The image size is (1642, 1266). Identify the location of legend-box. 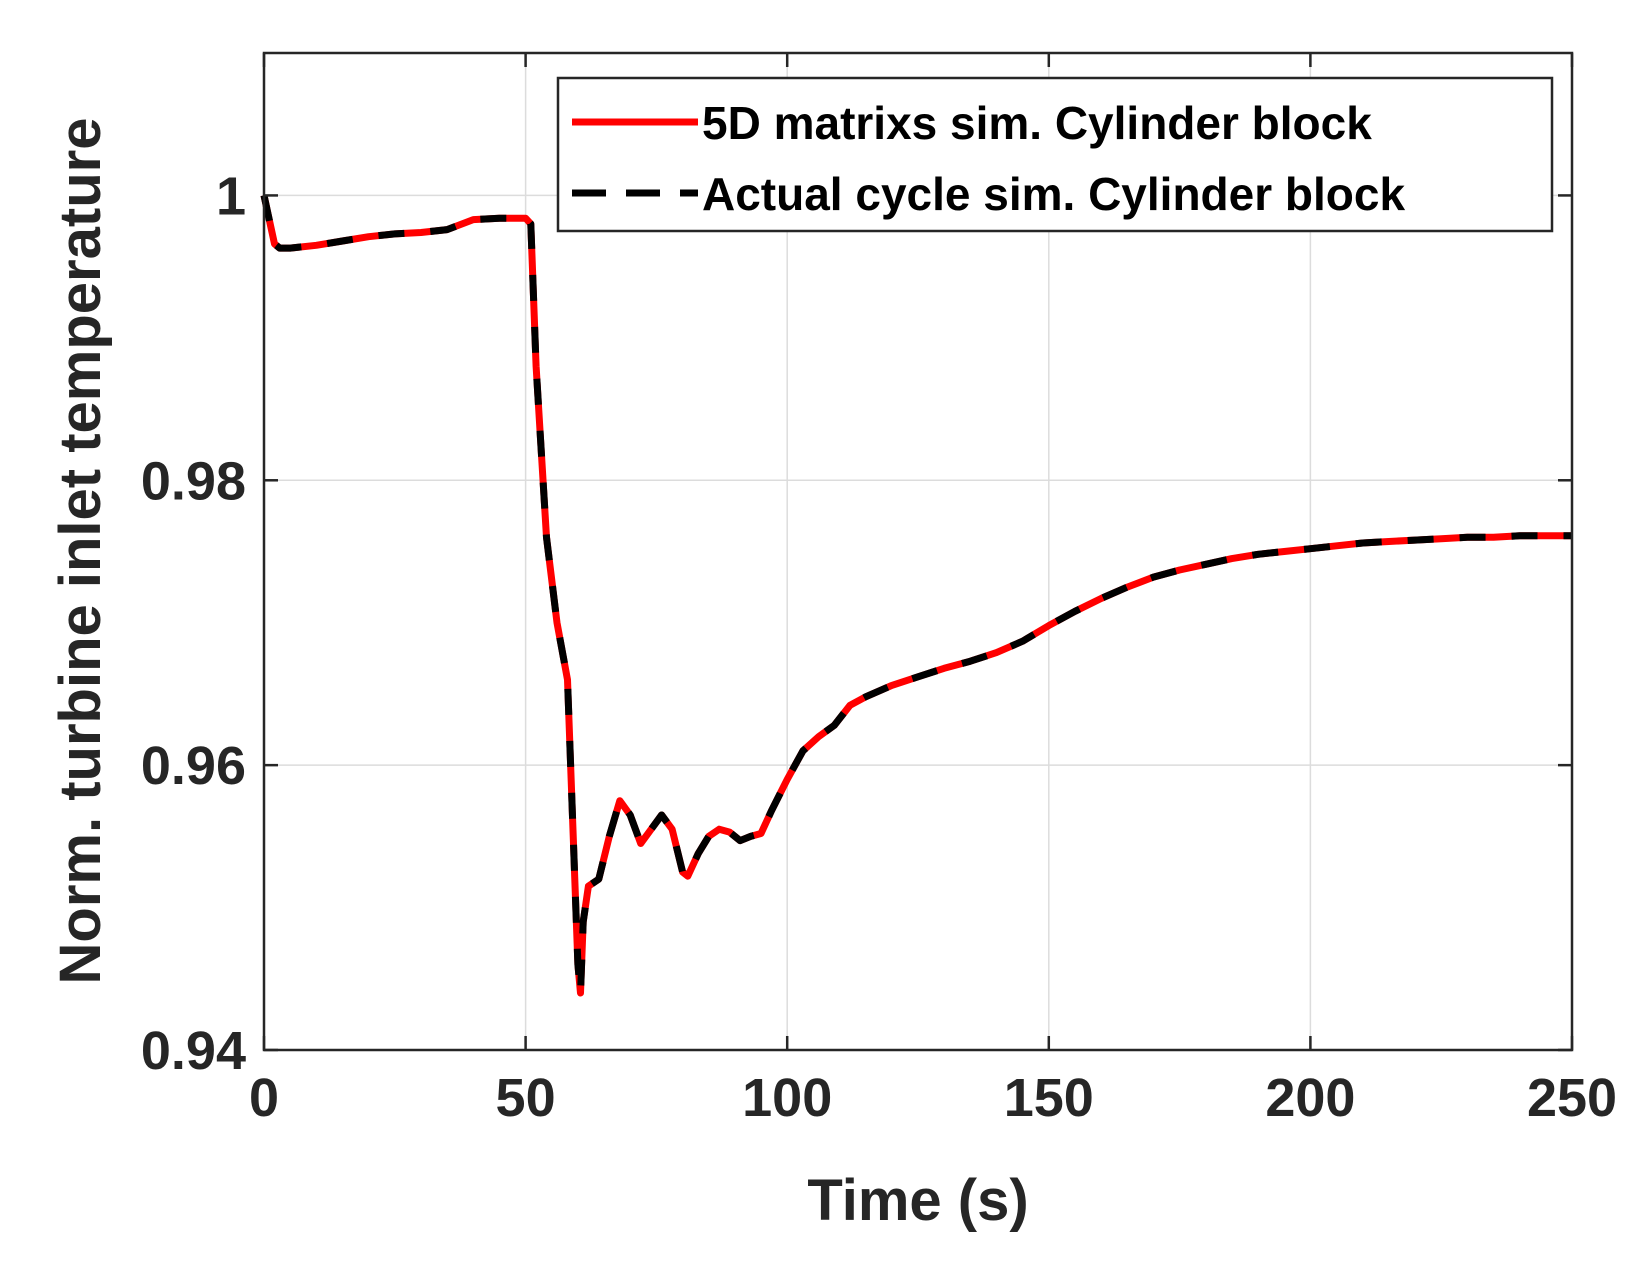
(1055, 154).